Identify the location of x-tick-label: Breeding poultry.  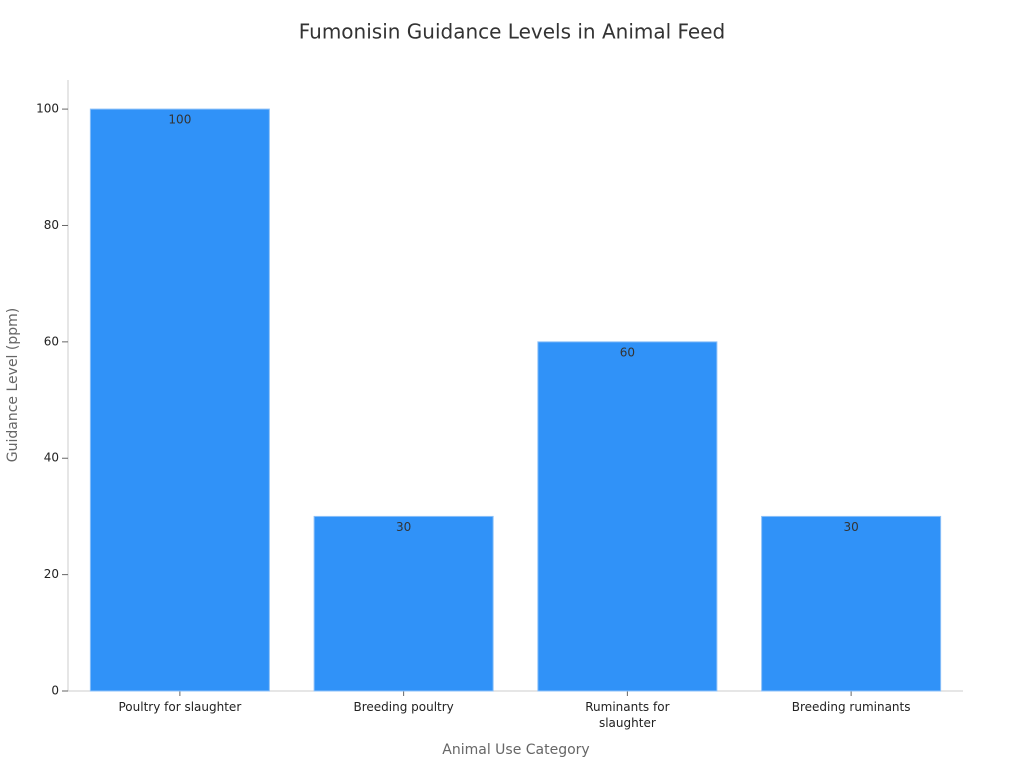
(403, 707).